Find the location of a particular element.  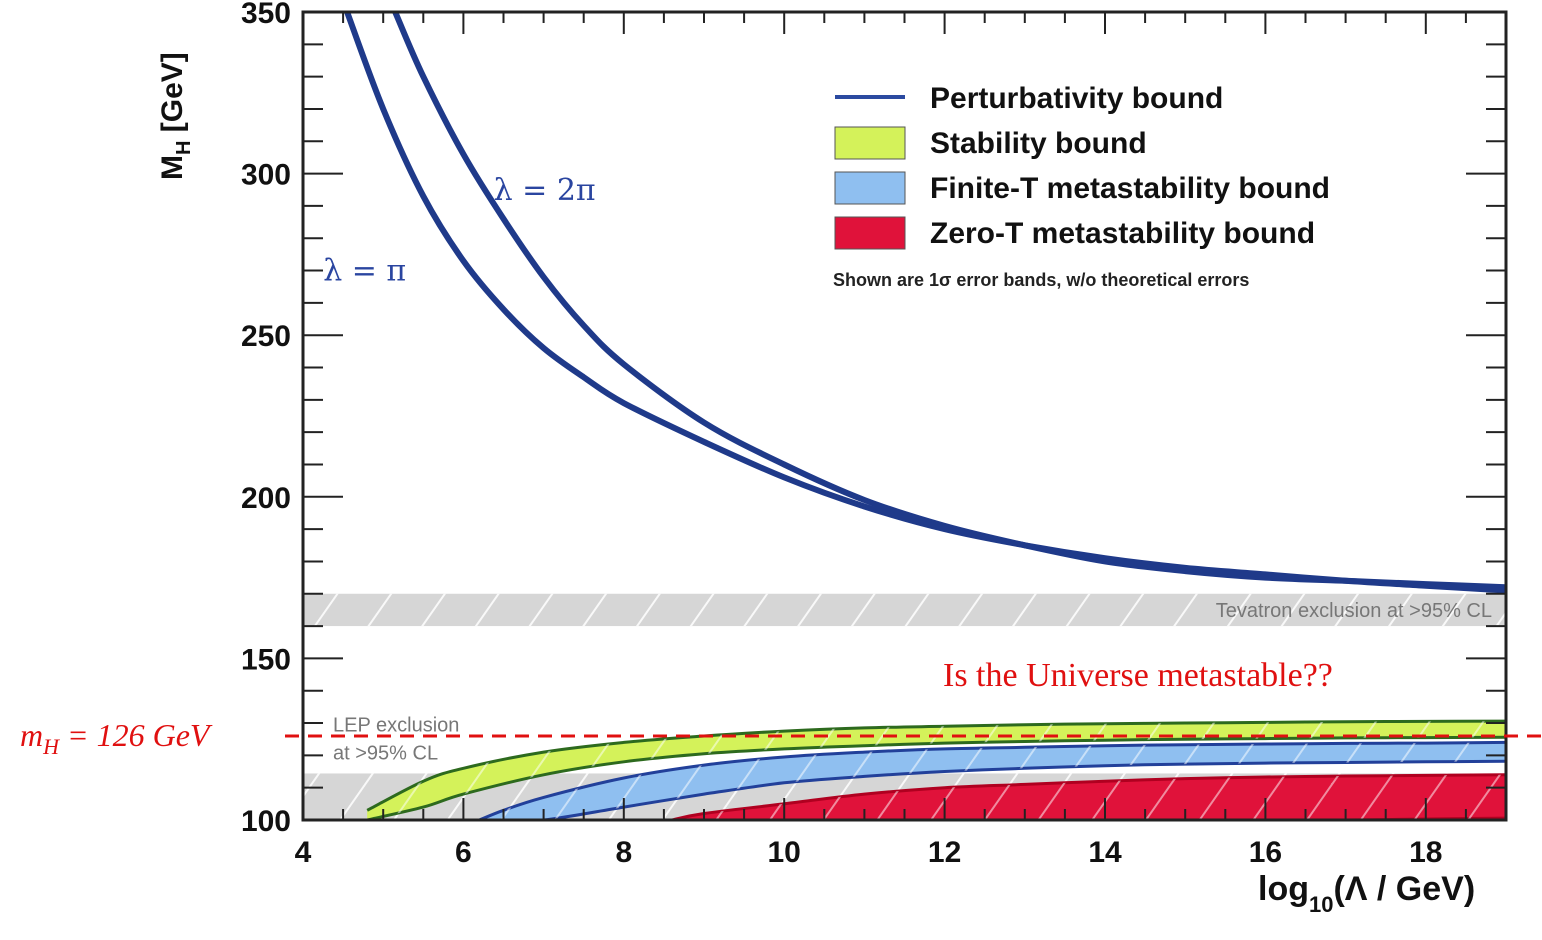

y-axis-title: MH [GeV] is located at coordinates (175, 116).